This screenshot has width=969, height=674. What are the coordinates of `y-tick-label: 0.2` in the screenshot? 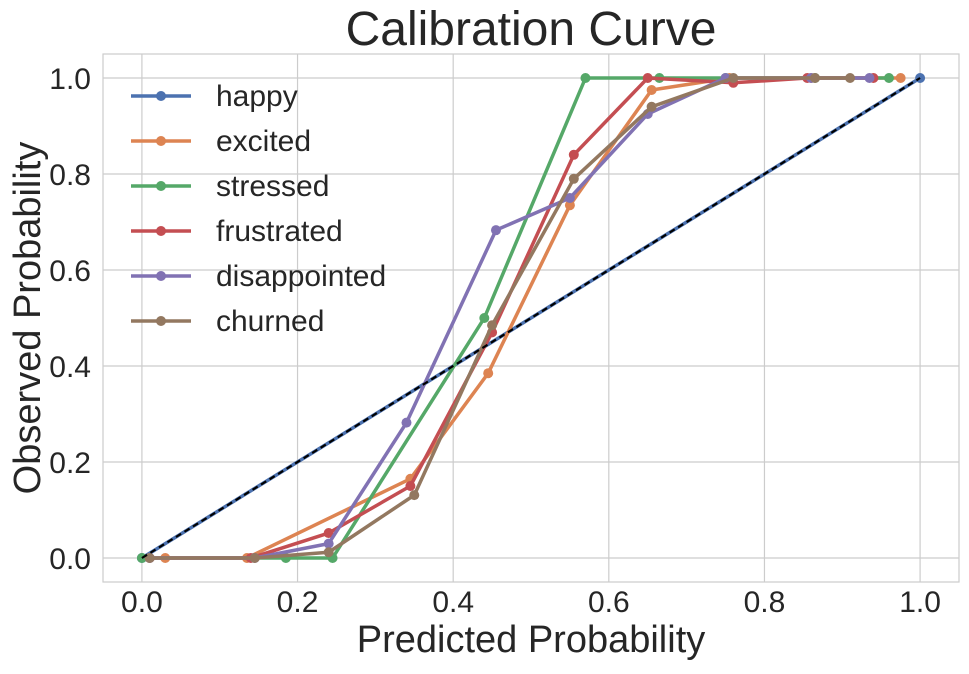 It's located at (70, 463).